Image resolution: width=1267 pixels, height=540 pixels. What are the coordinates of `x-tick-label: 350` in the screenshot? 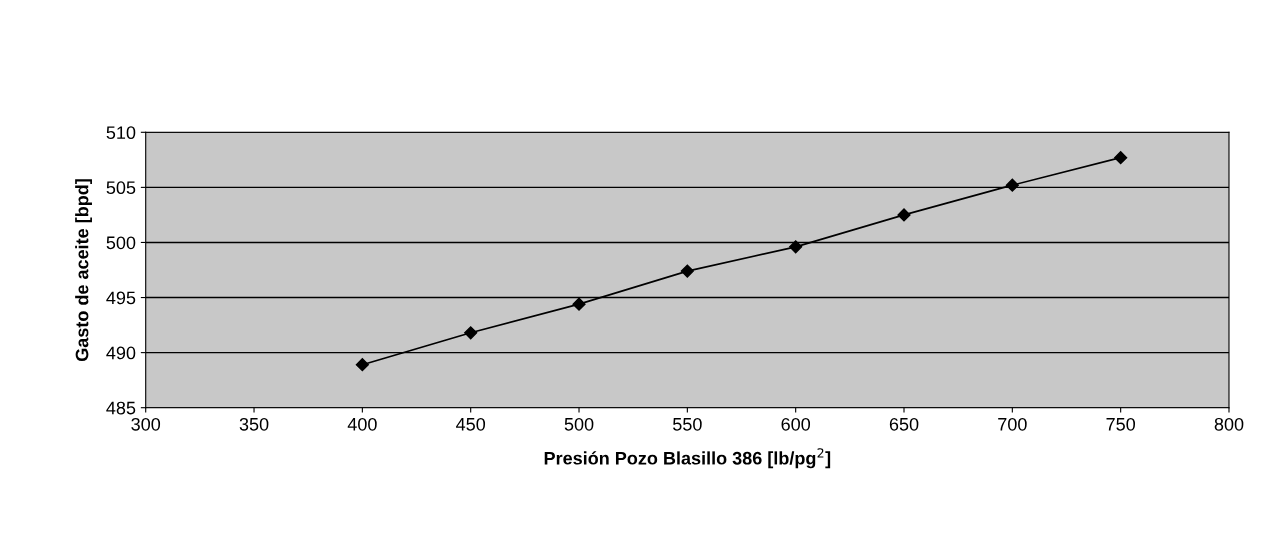 It's located at (254, 424).